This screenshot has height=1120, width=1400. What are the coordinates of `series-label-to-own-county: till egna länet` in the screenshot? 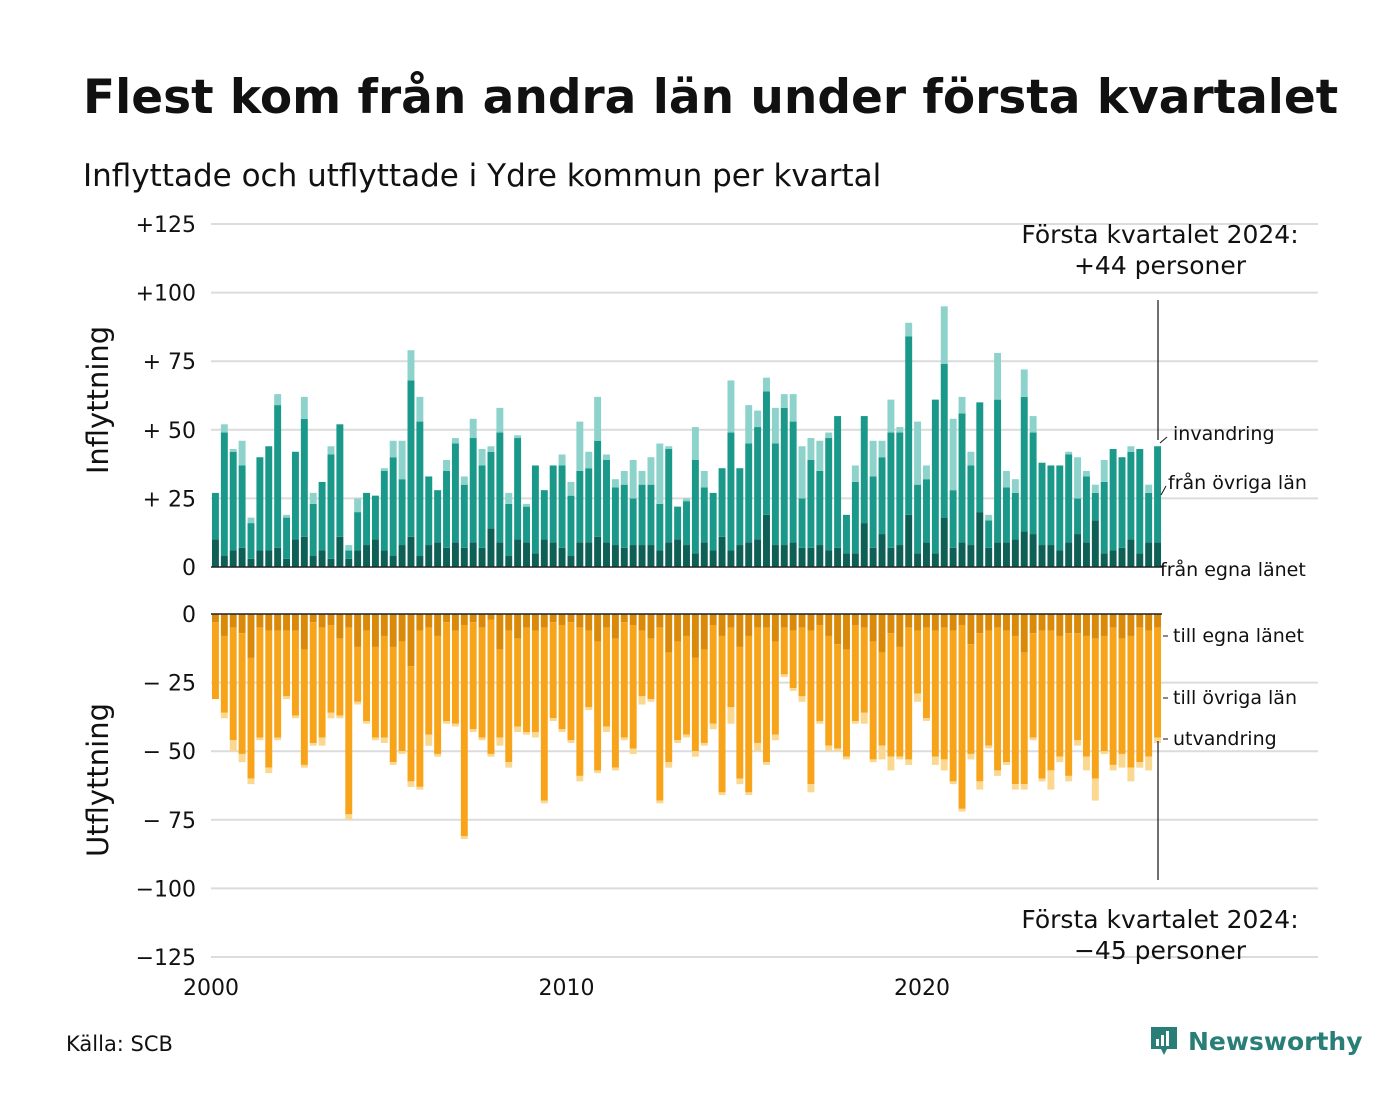 It's located at (1238, 636).